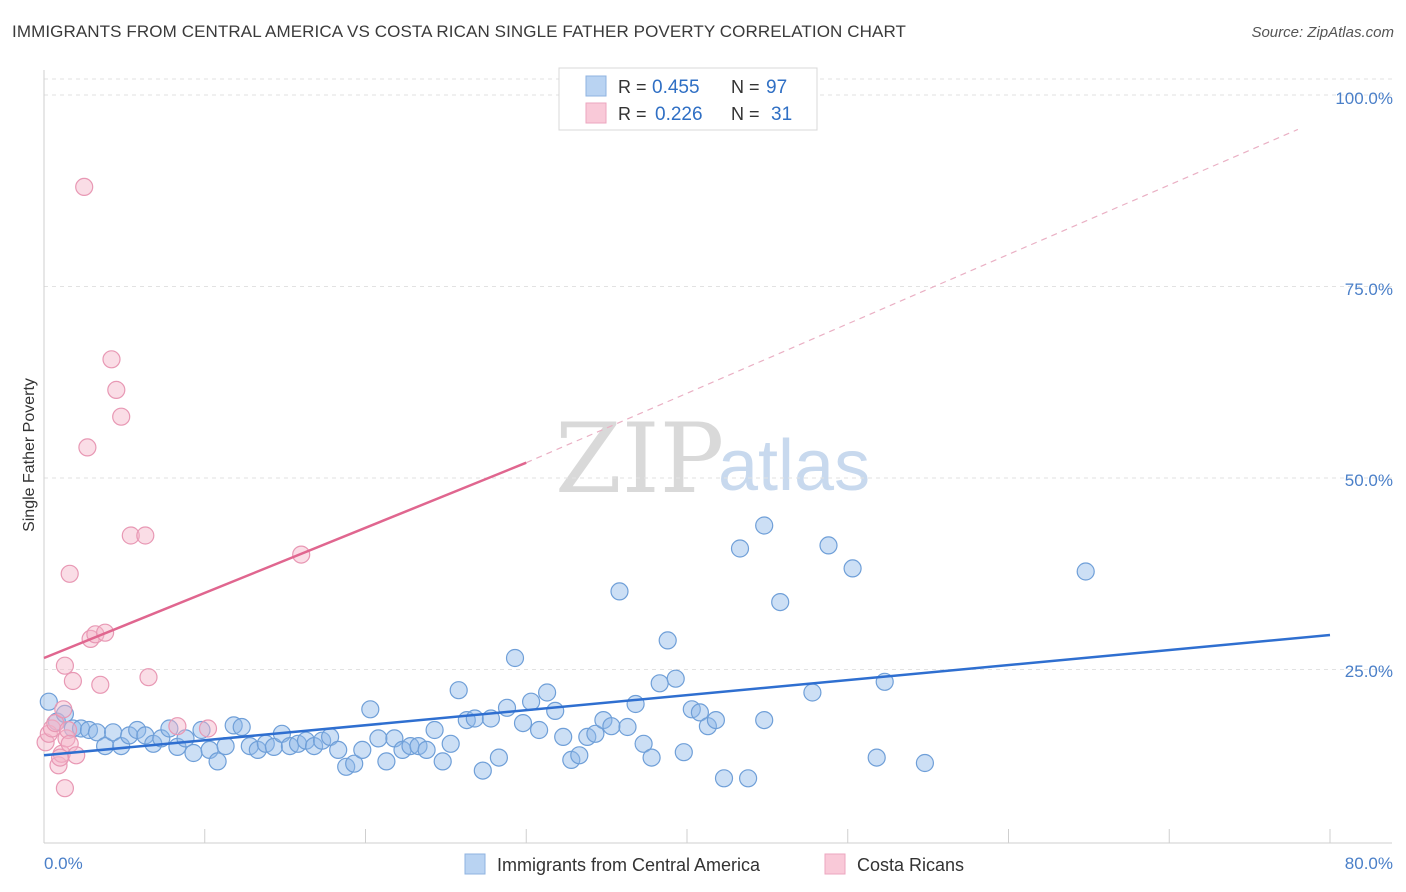  Describe the element at coordinates (632, 87) in the screenshot. I see `legend-r-label-1: R =` at that location.